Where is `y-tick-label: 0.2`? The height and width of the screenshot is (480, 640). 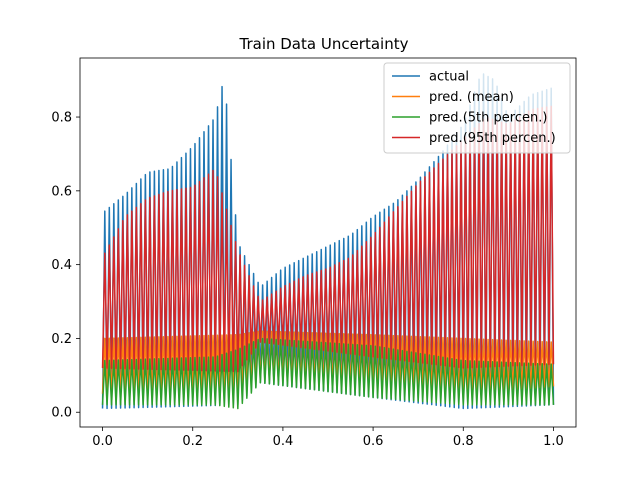
y-tick-label: 0.2 is located at coordinates (61, 339).